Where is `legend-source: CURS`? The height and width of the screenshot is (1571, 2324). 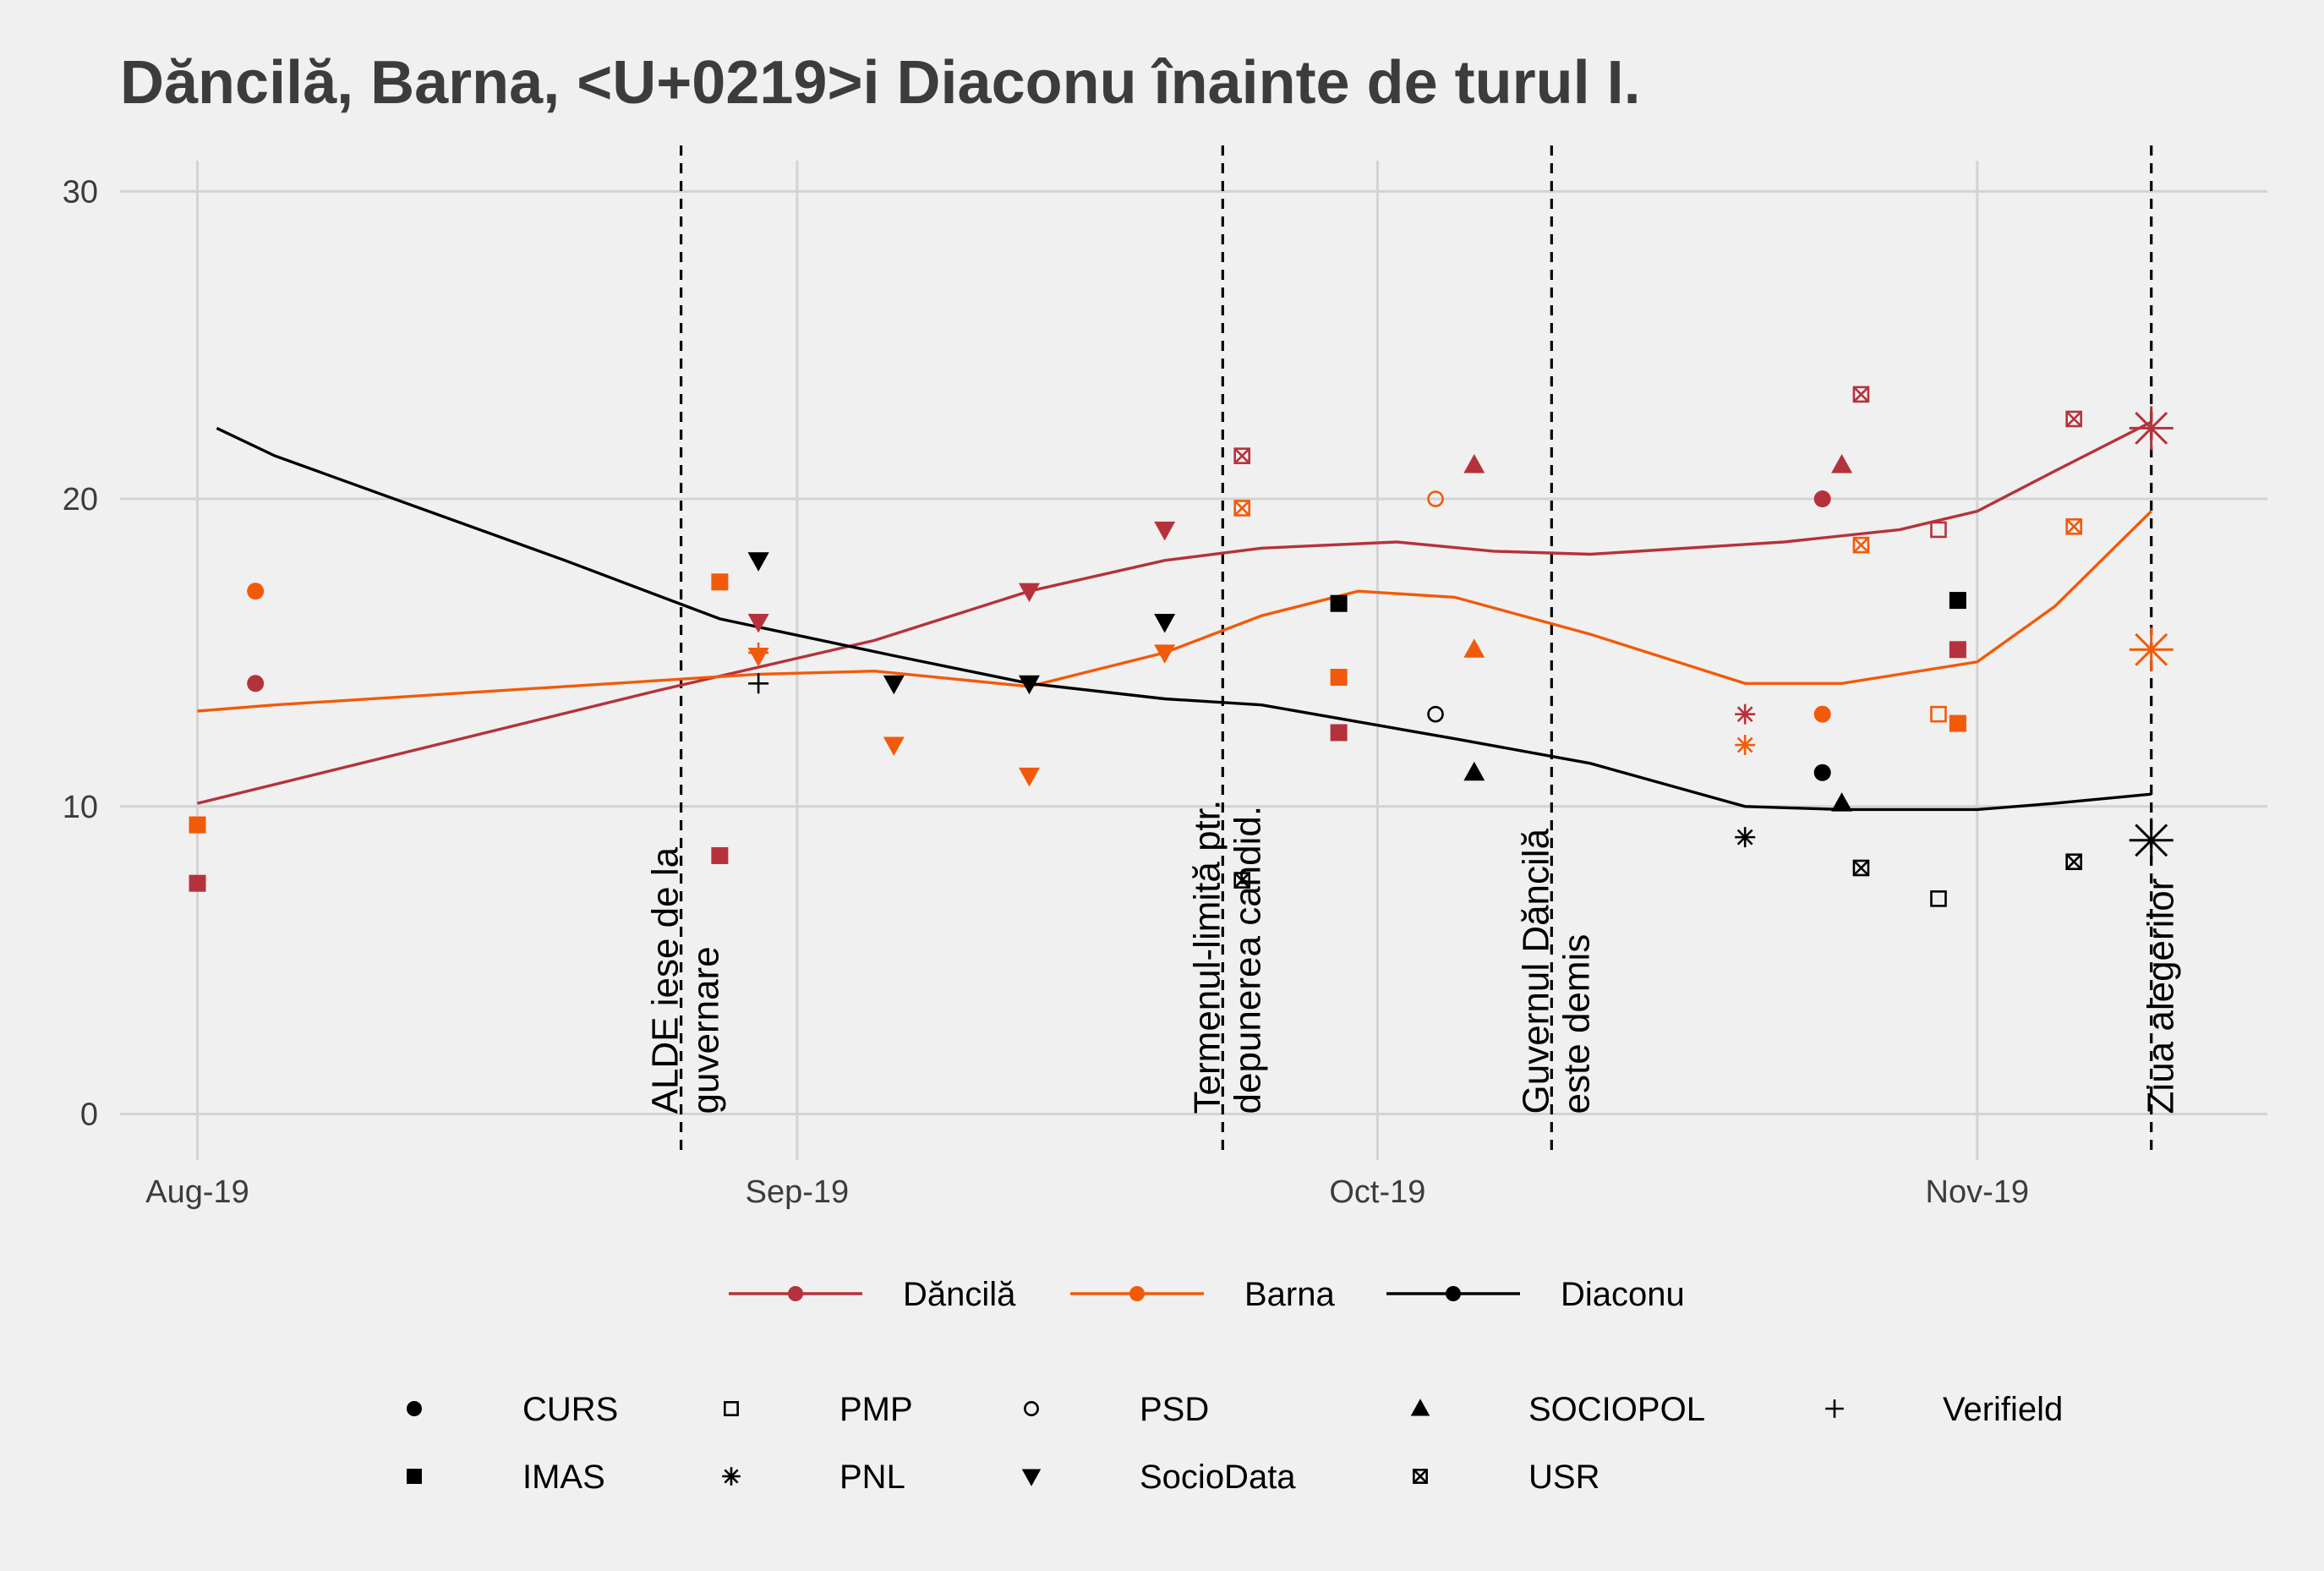
legend-source: CURS is located at coordinates (512, 1410).